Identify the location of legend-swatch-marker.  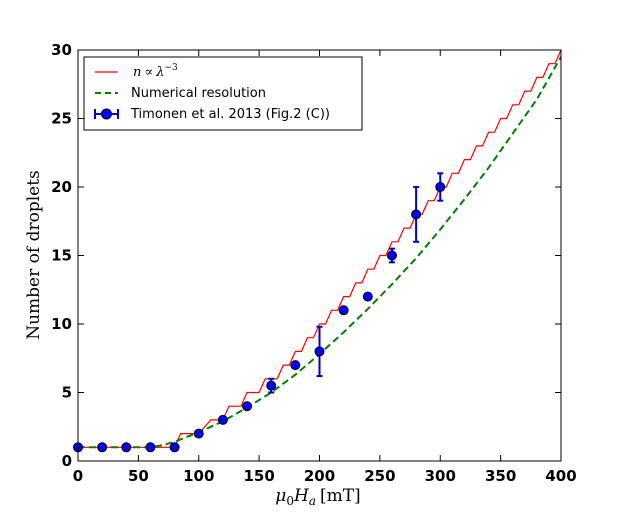
(106, 114).